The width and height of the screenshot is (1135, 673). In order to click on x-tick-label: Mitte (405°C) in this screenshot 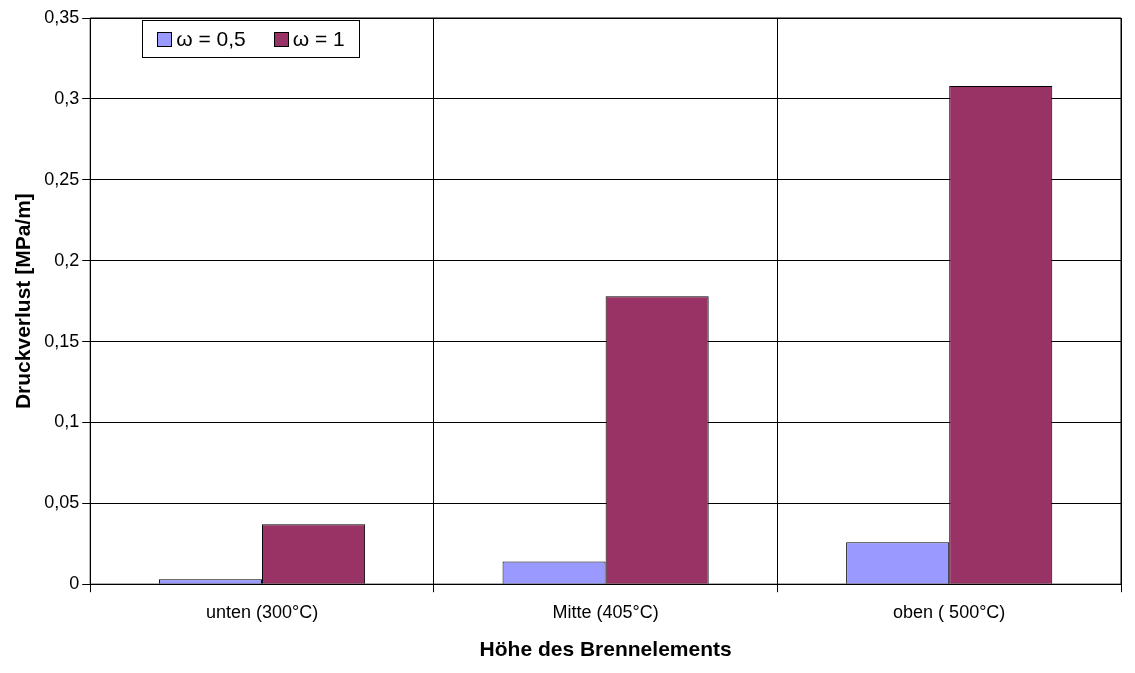, I will do `click(605, 611)`.